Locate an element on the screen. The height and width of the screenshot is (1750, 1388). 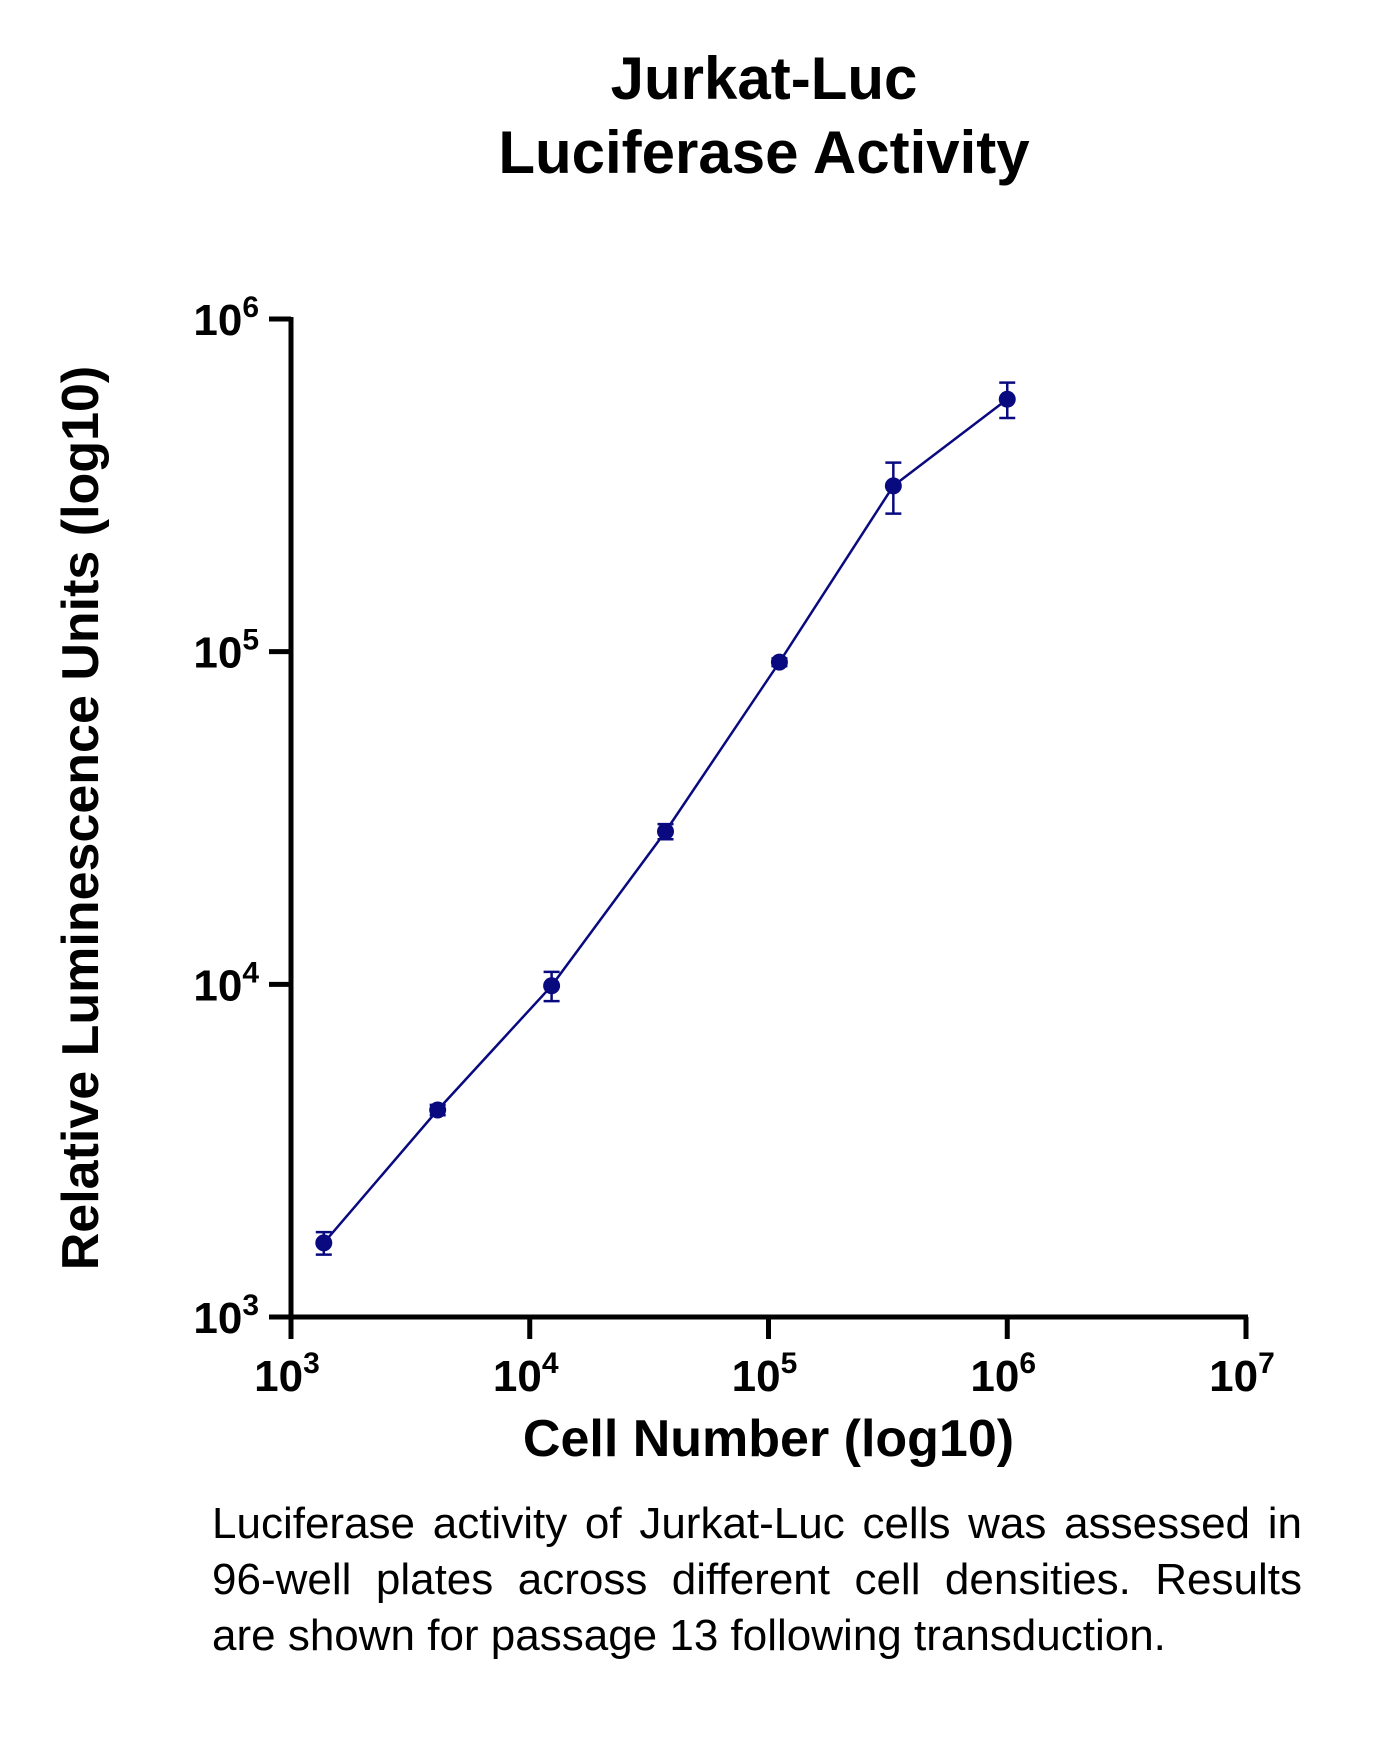
x-axis-label: Cell Number (log10) is located at coordinates (768, 1439).